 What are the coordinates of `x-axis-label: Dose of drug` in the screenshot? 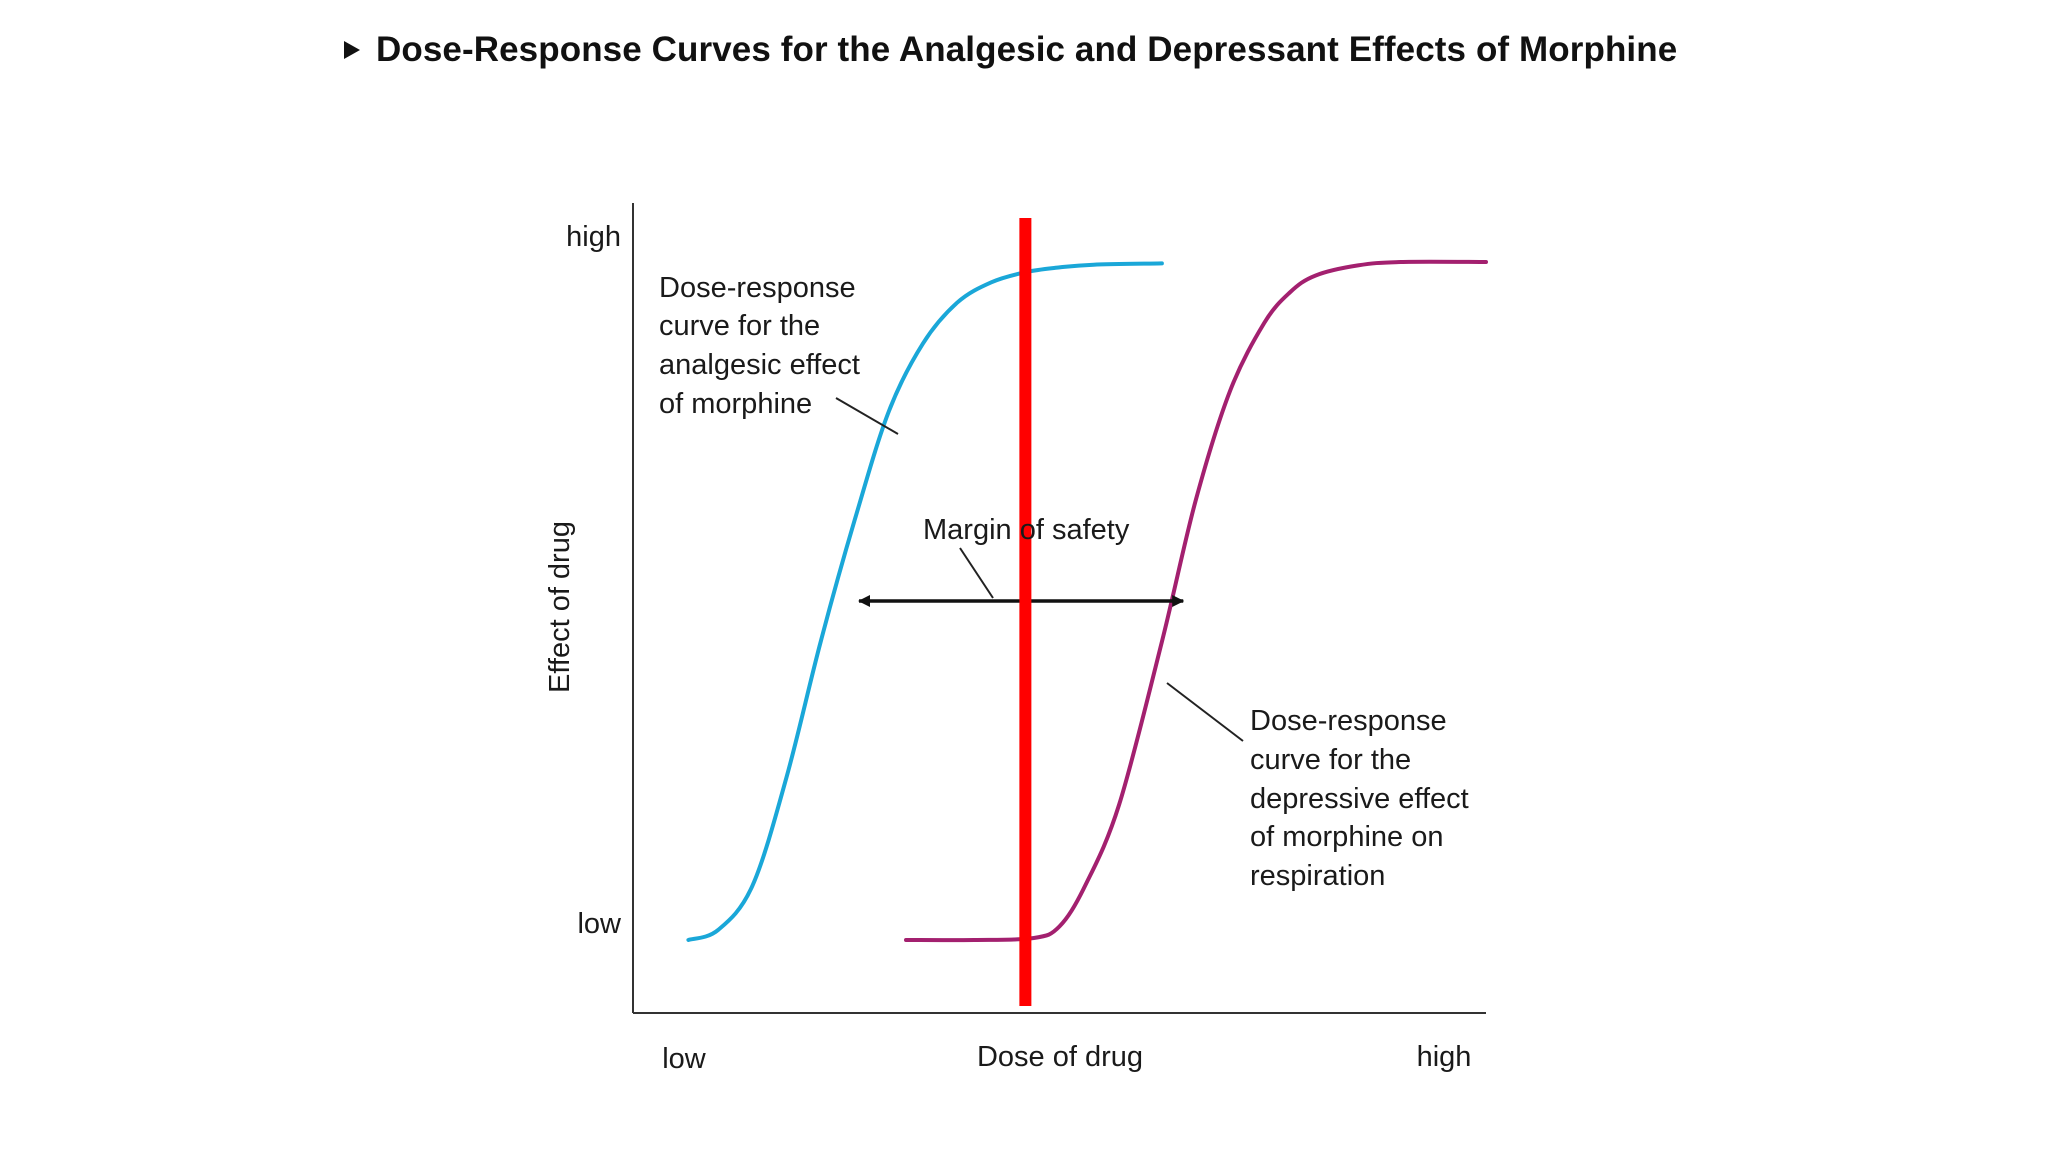 It's located at (1060, 1057).